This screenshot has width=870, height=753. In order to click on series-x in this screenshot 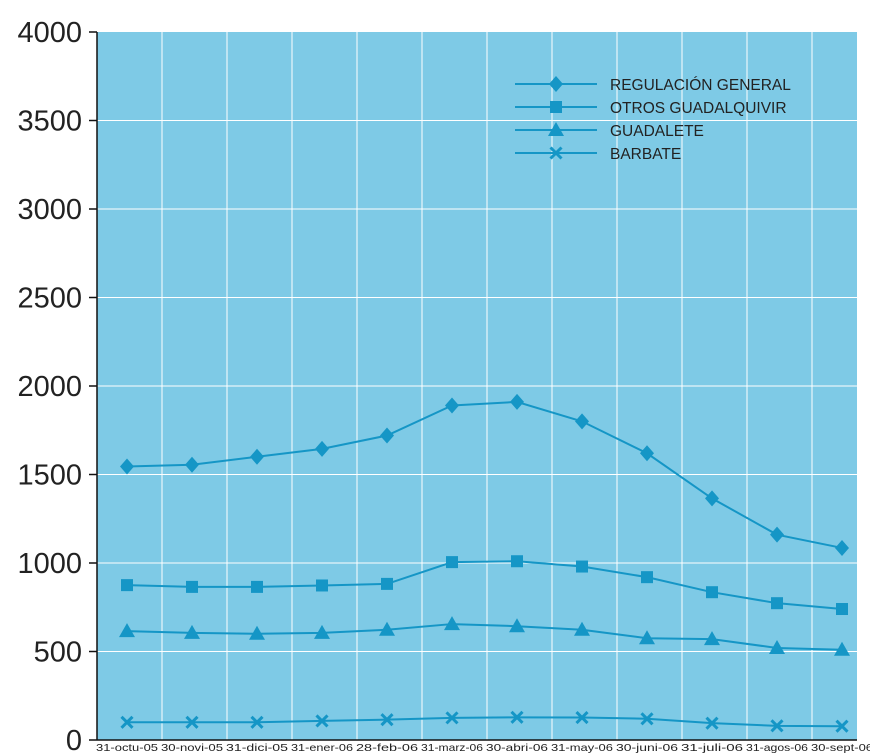, I will do `click(484, 721)`.